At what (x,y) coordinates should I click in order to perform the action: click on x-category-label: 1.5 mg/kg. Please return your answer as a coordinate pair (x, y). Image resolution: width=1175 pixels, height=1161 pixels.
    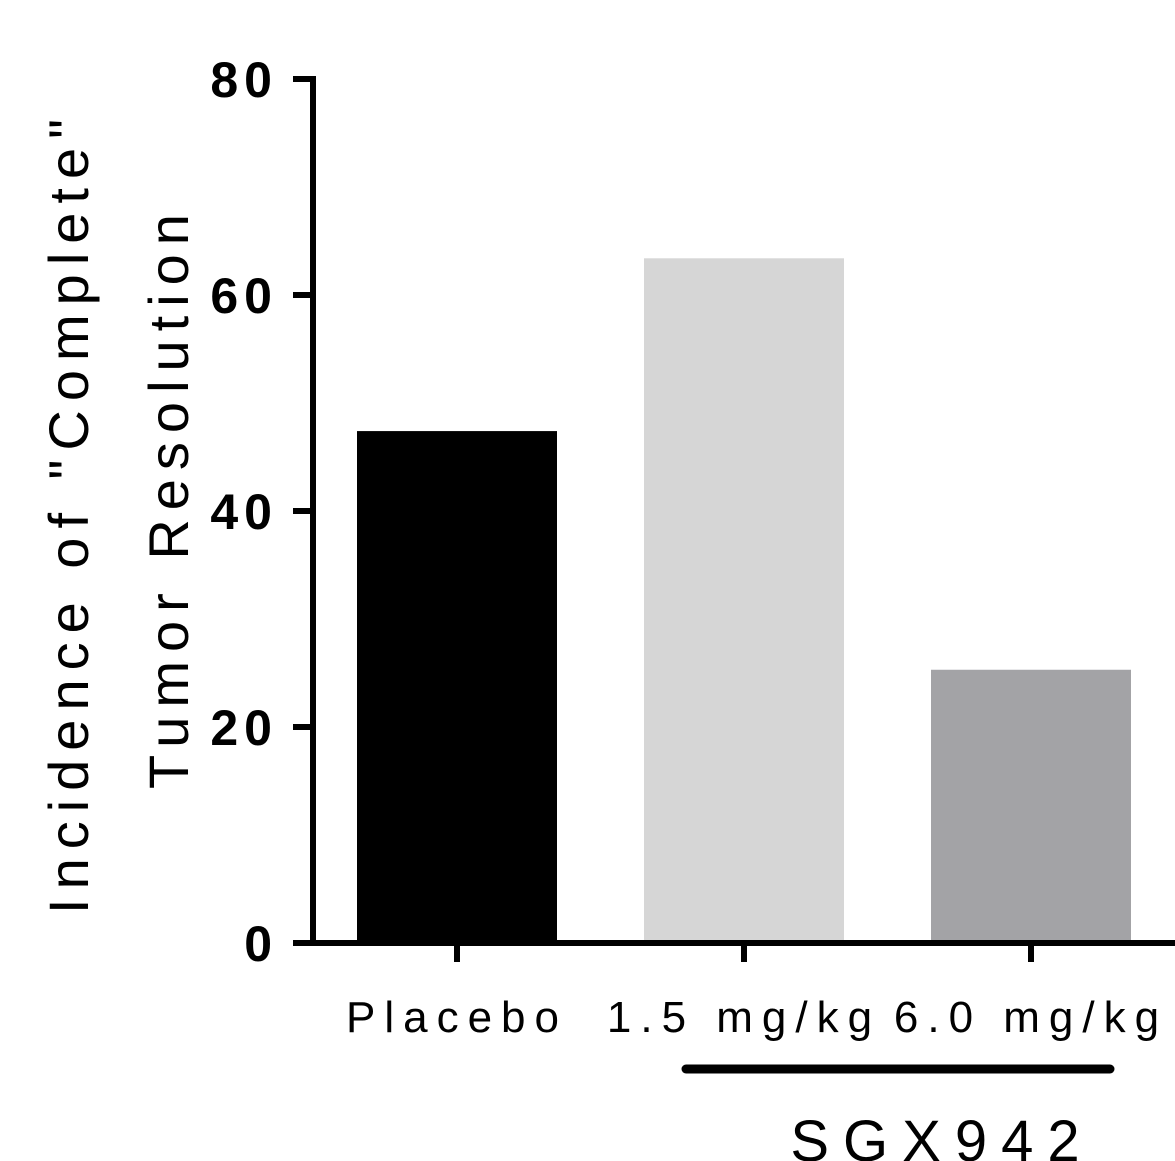
    Looking at the image, I should click on (744, 1017).